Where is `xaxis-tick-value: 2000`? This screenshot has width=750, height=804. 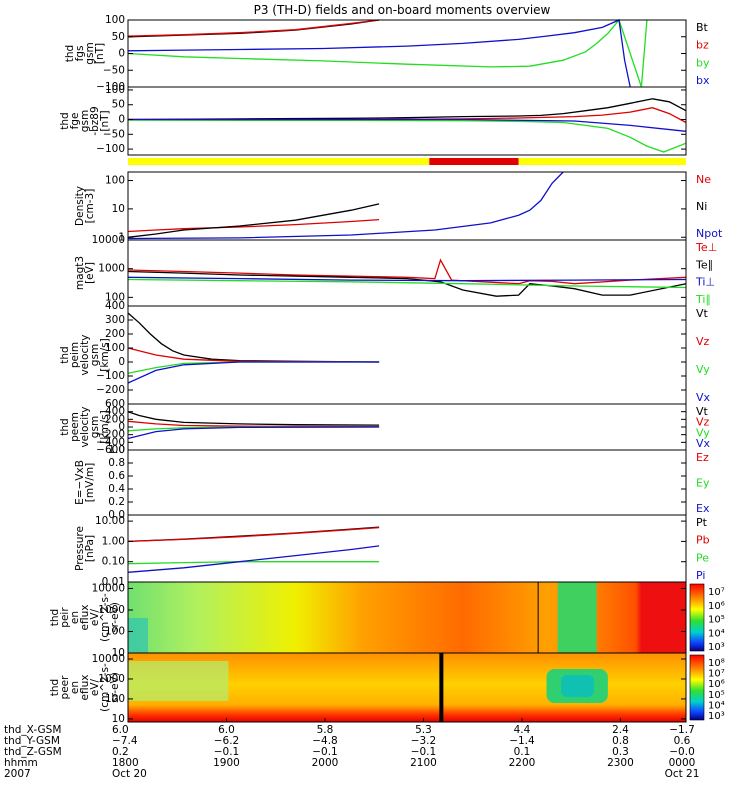 xaxis-tick-value: 2000 is located at coordinates (325, 763).